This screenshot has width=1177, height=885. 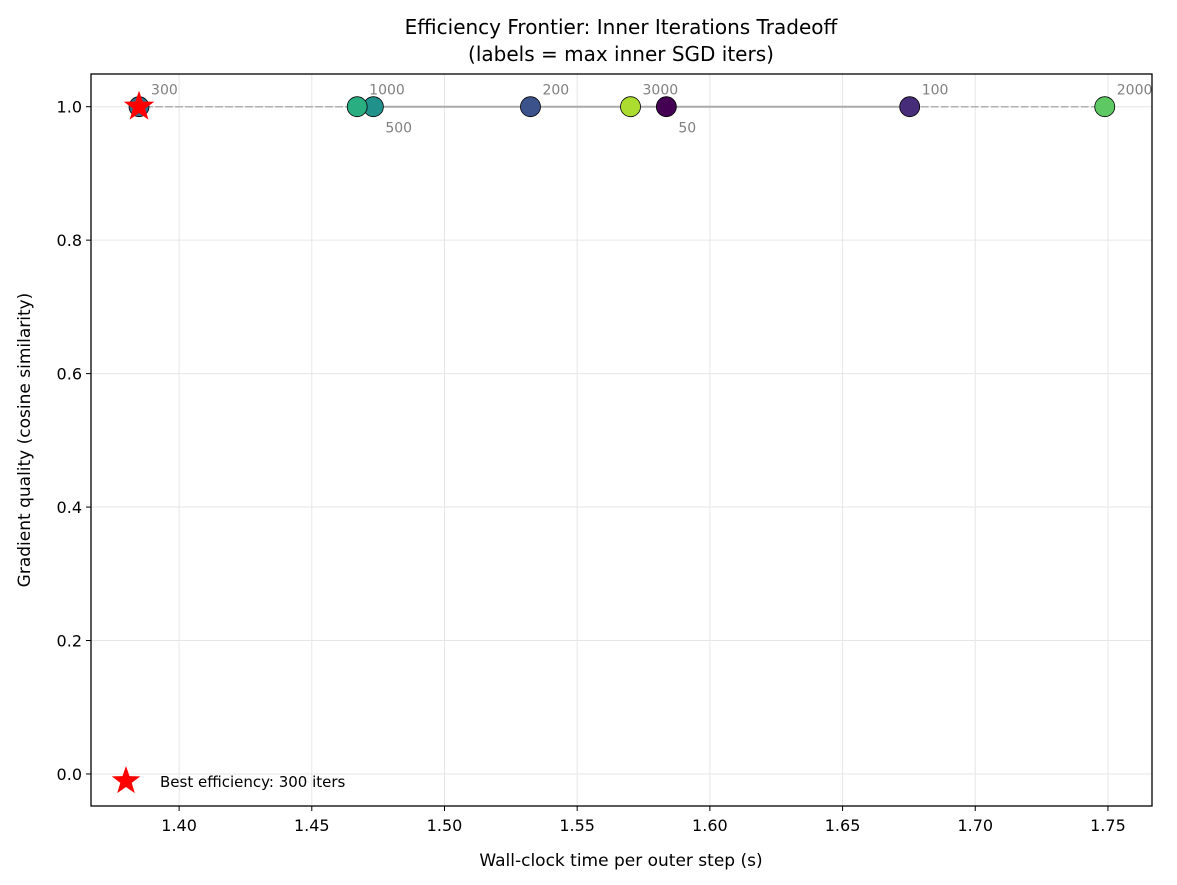 What do you see at coordinates (69, 641) in the screenshot?
I see `y-tick-label: 0.2` at bounding box center [69, 641].